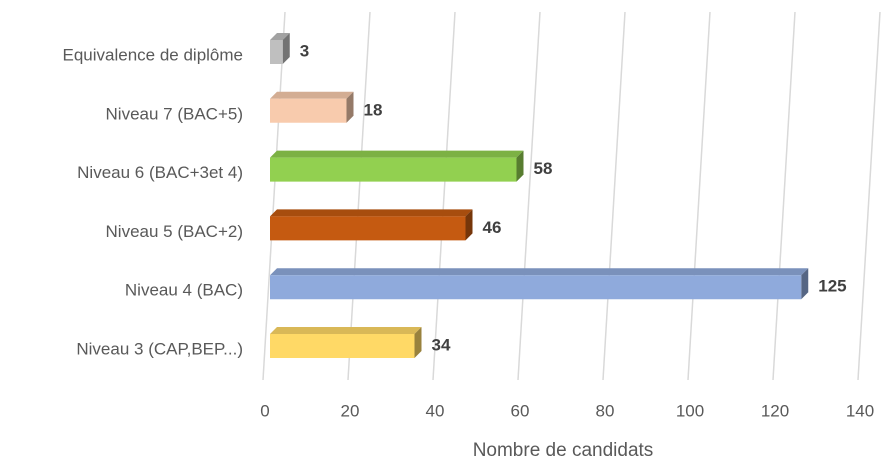 Image resolution: width=883 pixels, height=464 pixels. I want to click on data-label: 58, so click(543, 168).